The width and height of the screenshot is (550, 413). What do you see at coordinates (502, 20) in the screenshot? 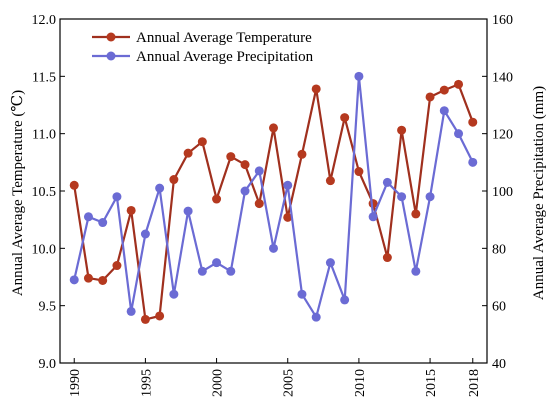
I see `y-right-tick-label: 160` at bounding box center [502, 20].